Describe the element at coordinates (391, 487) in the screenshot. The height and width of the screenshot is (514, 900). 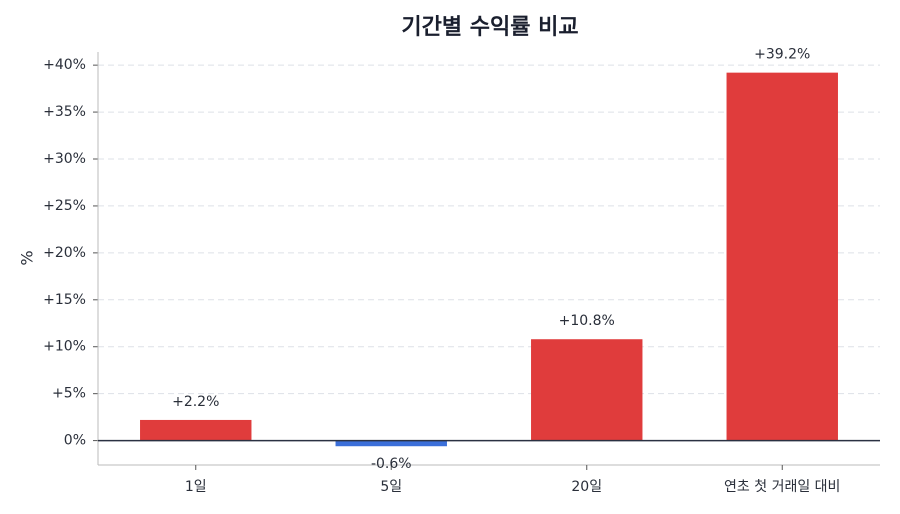
I see `x-tick-label: 5일` at that location.